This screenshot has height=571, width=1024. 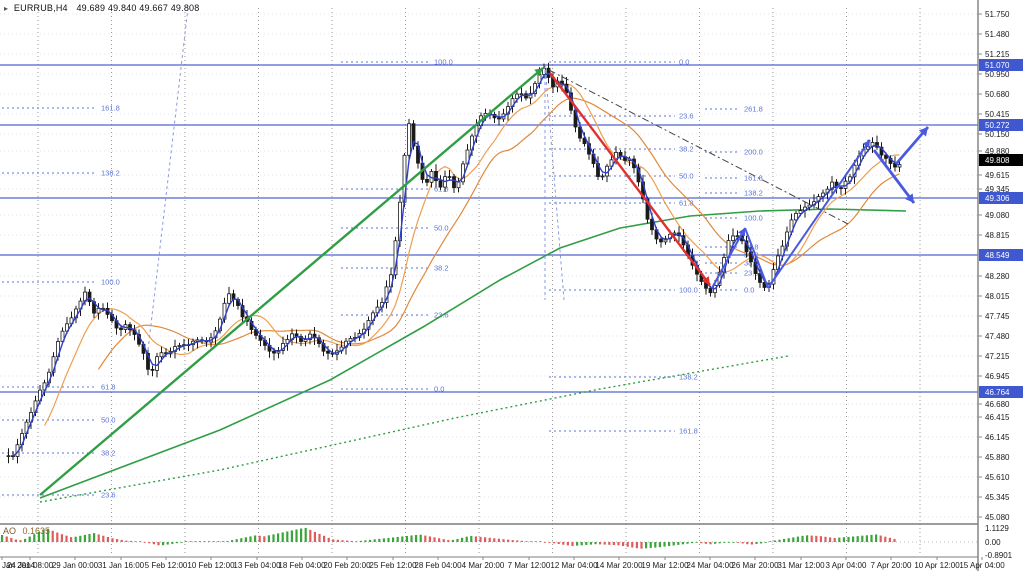 I want to click on symbol-period-label: EURRUB,H4, so click(x=40, y=8).